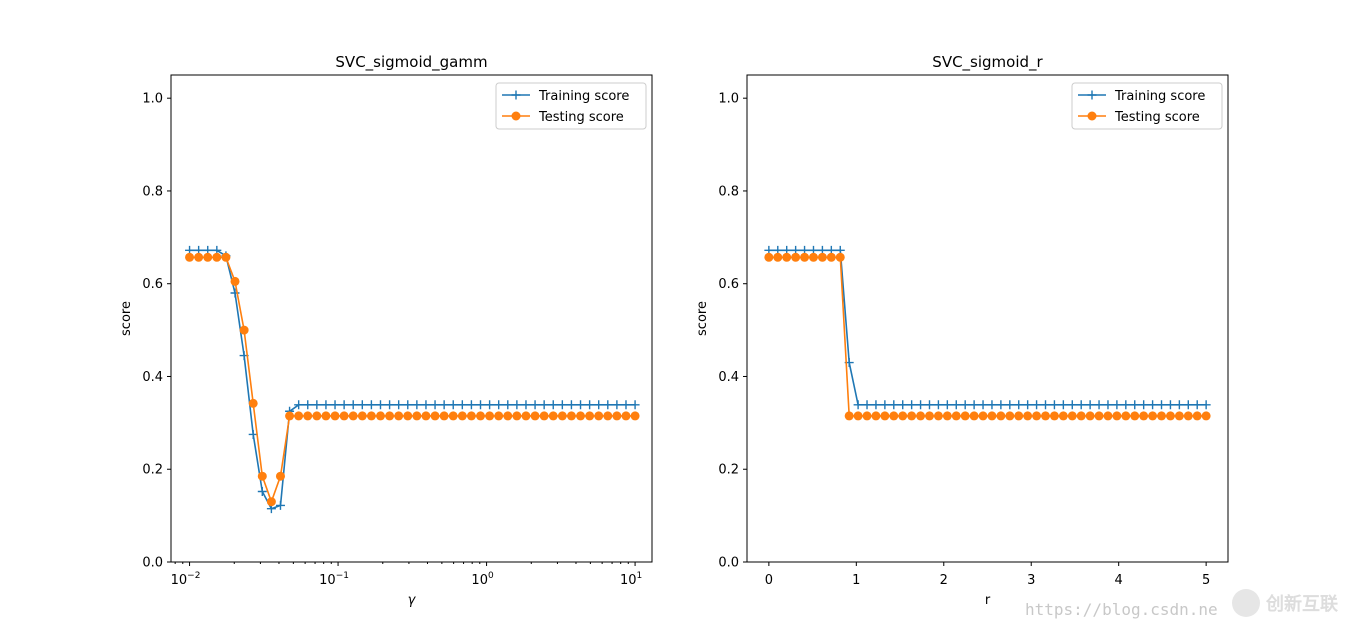  Describe the element at coordinates (1206, 580) in the screenshot. I see `x-tick-label: 5` at that location.